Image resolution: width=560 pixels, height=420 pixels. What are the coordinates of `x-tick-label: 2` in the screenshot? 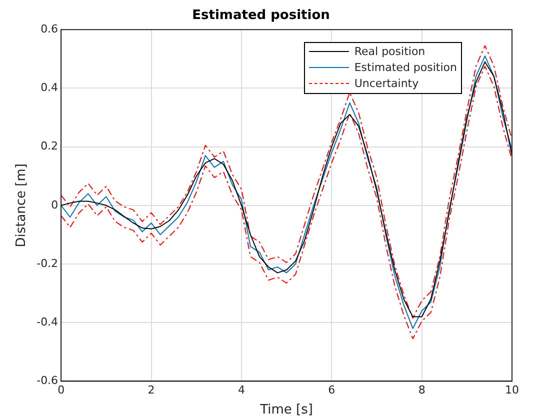 It's located at (151, 390).